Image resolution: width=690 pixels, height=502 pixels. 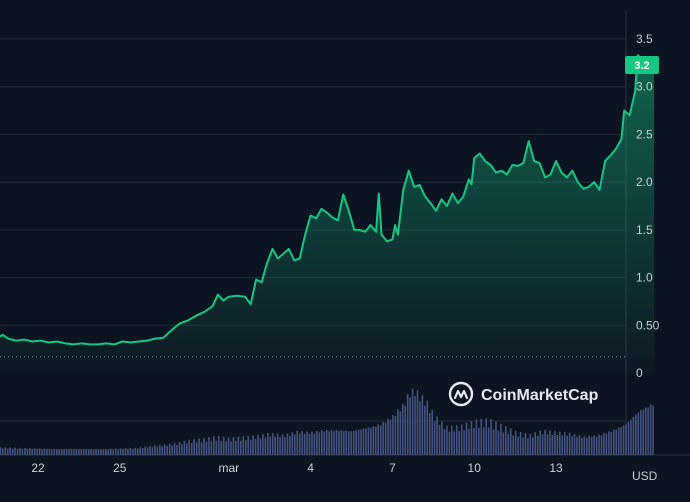 I want to click on volume-bars, so click(x=327, y=421).